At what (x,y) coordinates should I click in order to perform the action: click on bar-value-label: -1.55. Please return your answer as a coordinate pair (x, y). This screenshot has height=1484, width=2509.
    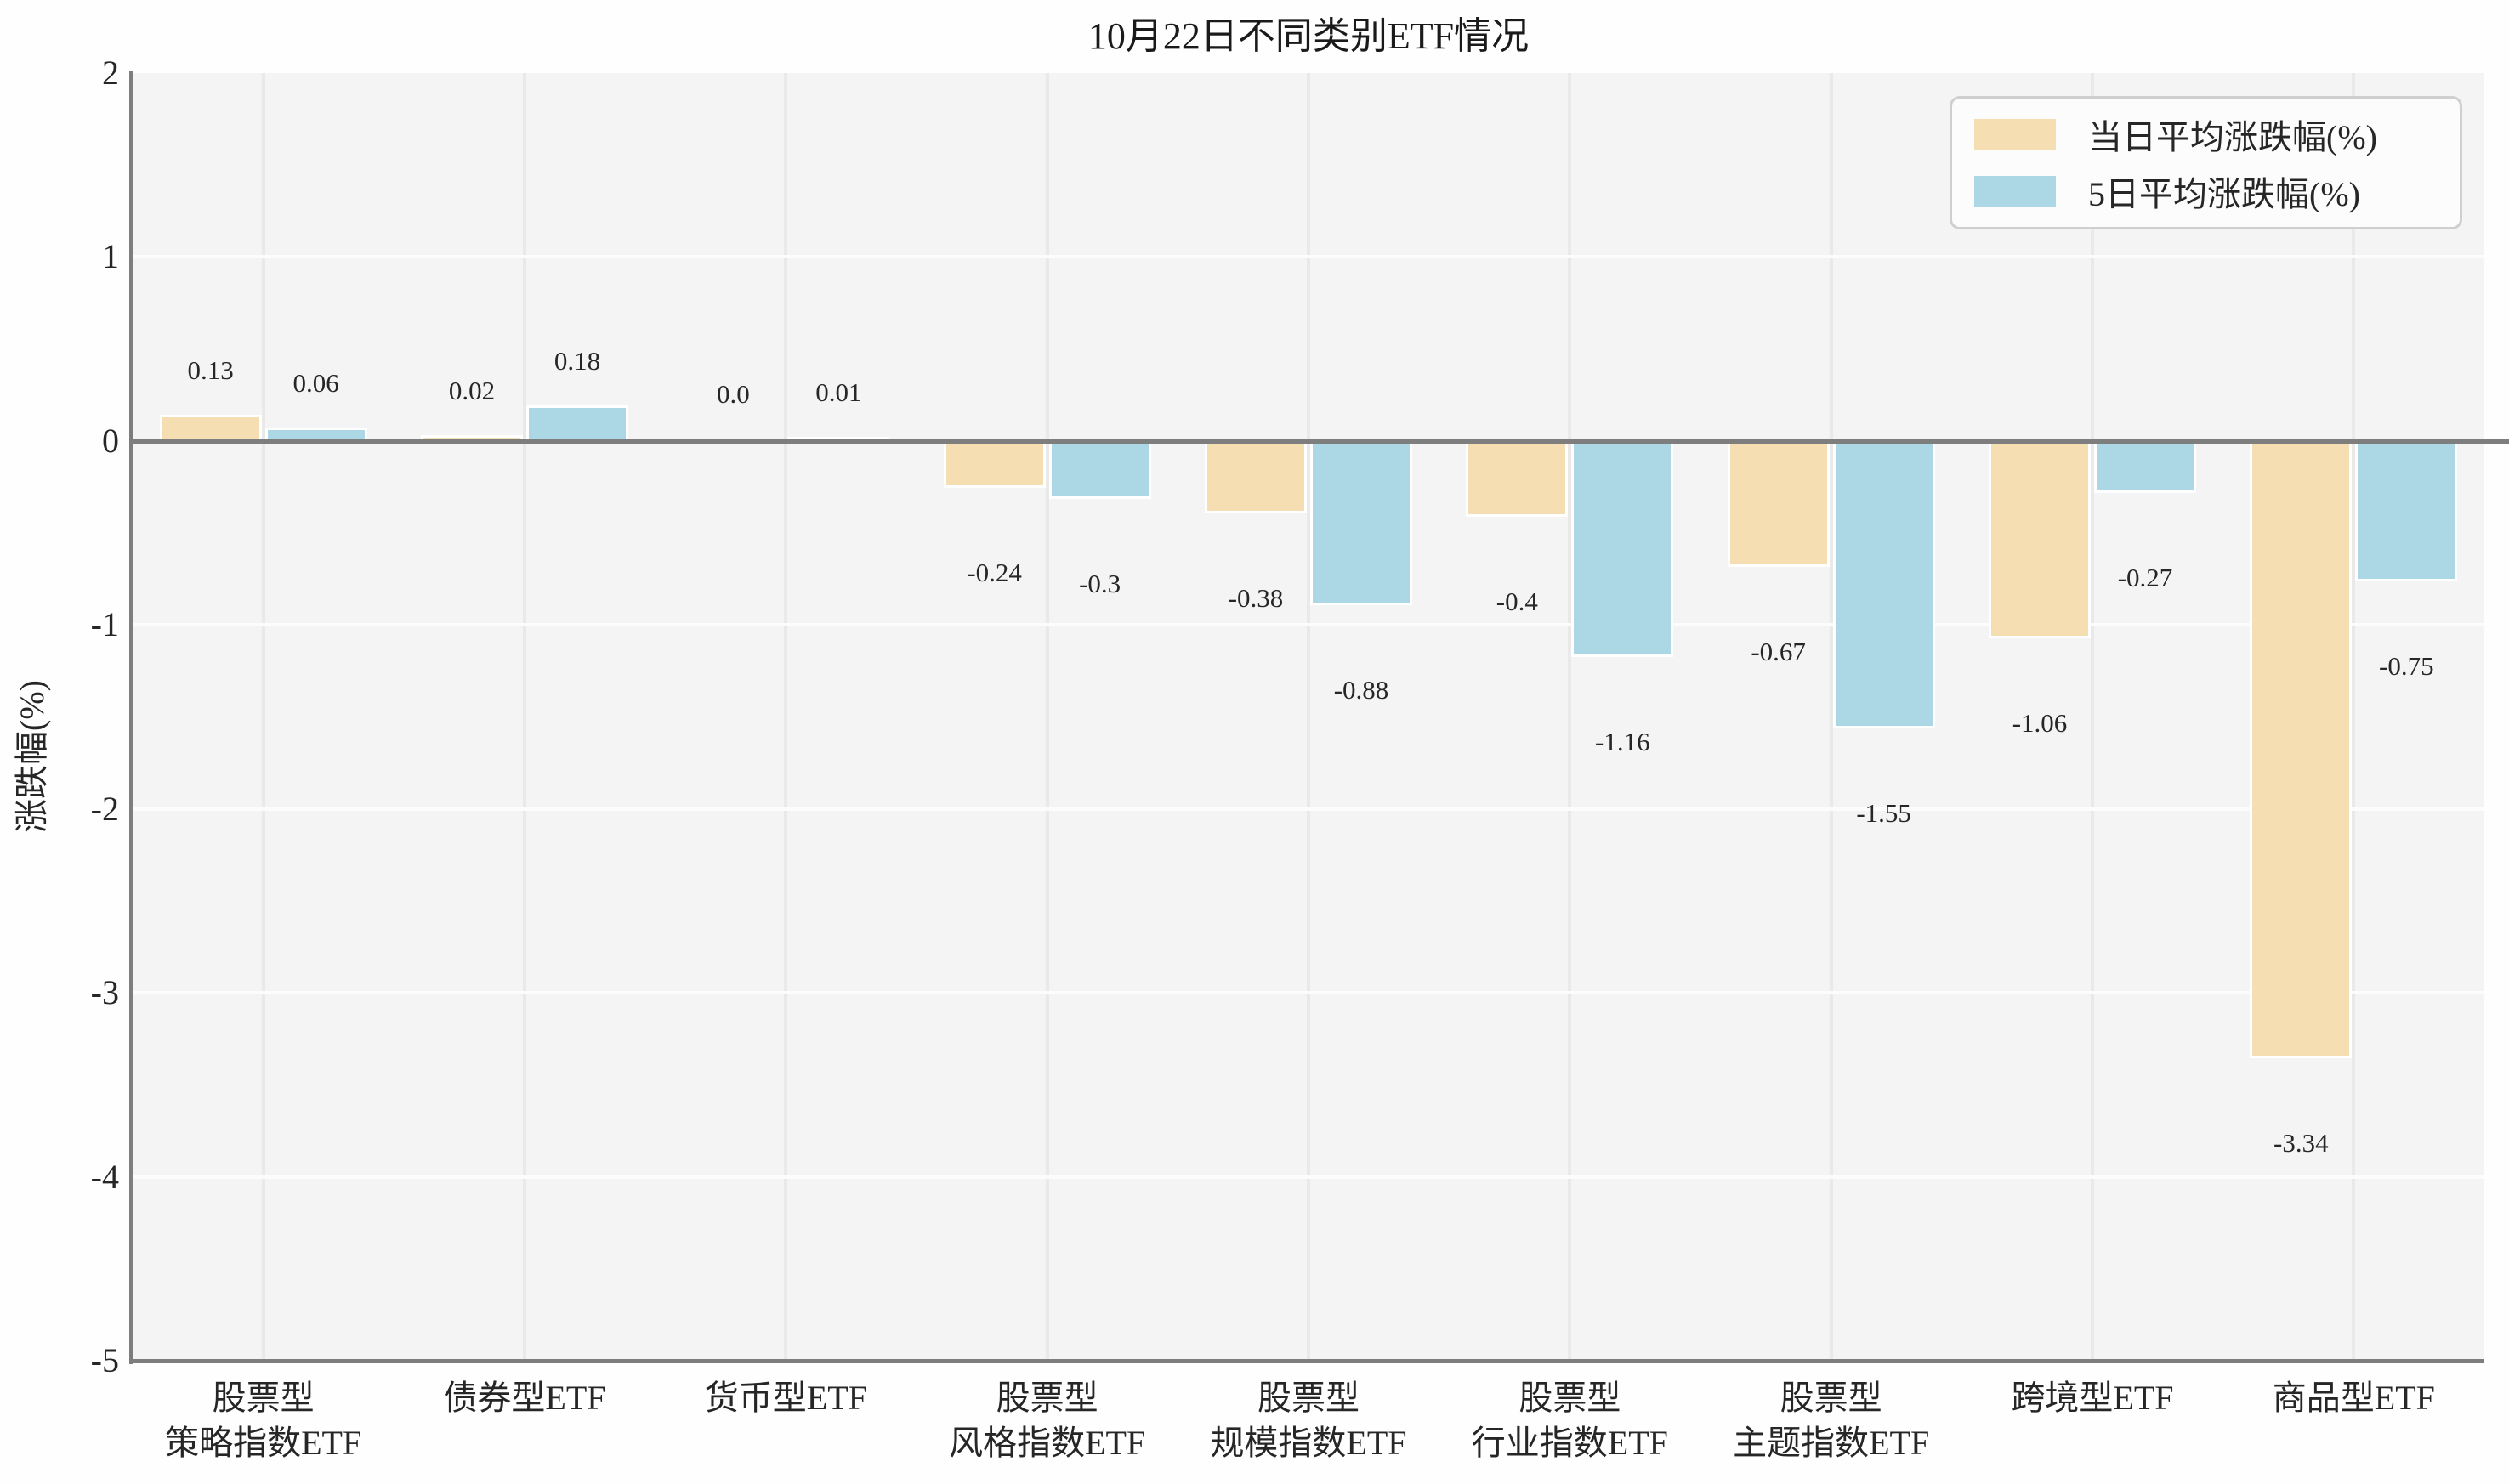
    Looking at the image, I should click on (1883, 813).